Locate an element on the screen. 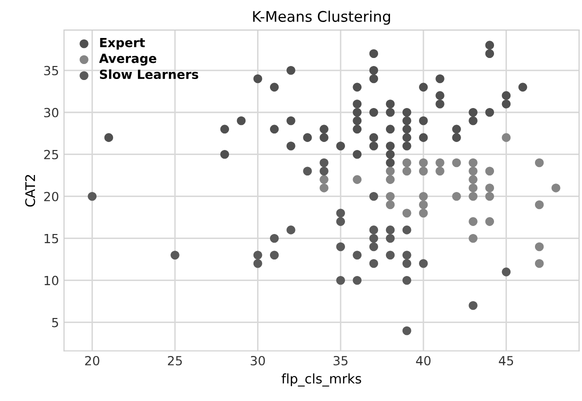 This screenshot has width=582, height=401. y-tick-label: 20 is located at coordinates (51, 197).